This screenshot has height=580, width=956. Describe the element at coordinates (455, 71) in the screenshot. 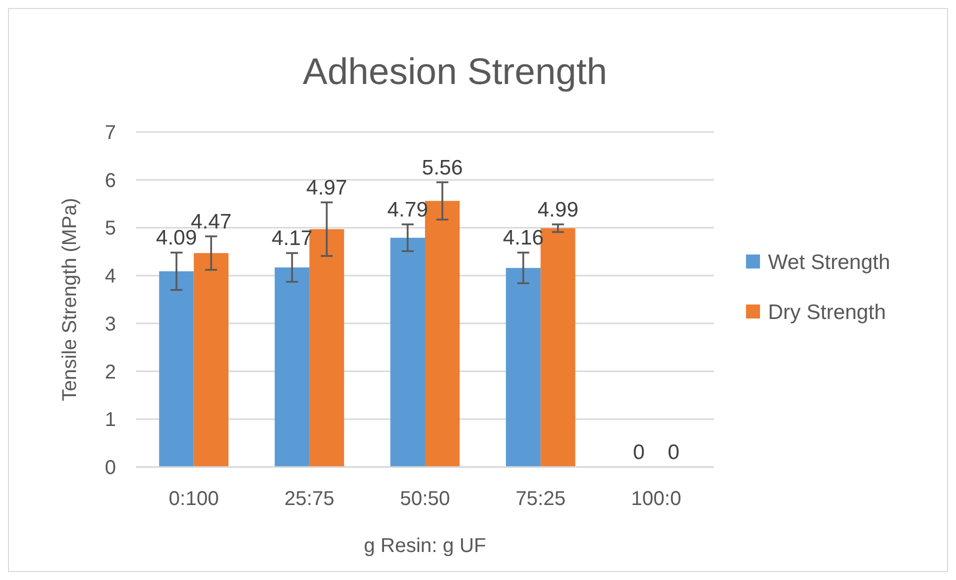

I see `chart-title: Adhesion Strength` at that location.